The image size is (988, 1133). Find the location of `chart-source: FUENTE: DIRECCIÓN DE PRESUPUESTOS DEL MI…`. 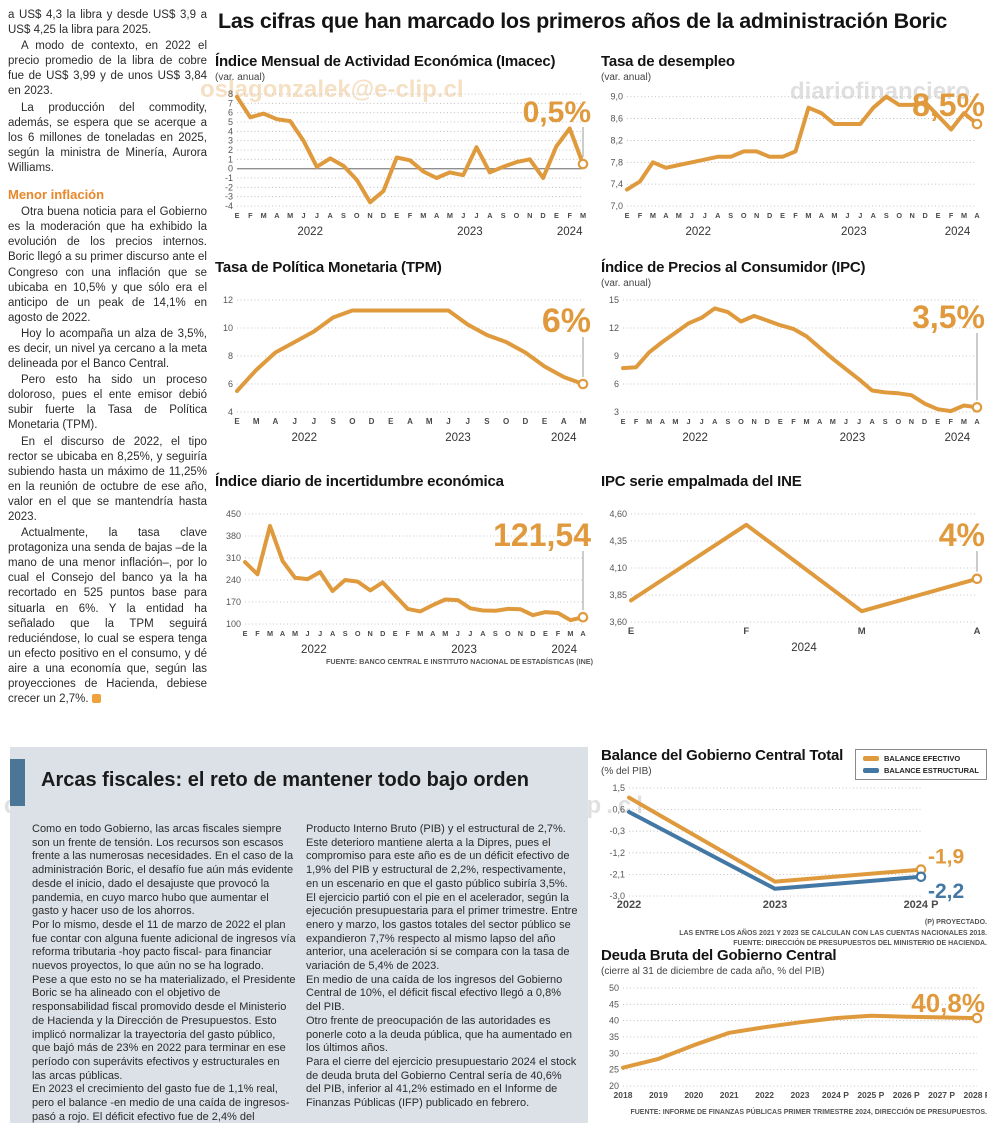

chart-source: FUENTE: DIRECCIÓN DE PRESUPUESTOS DEL MI… is located at coordinates (860, 944).